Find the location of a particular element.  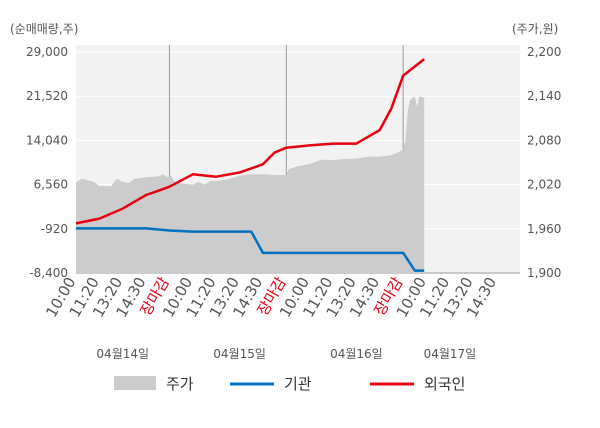

right-tick-label: 2,200 is located at coordinates (544, 52).